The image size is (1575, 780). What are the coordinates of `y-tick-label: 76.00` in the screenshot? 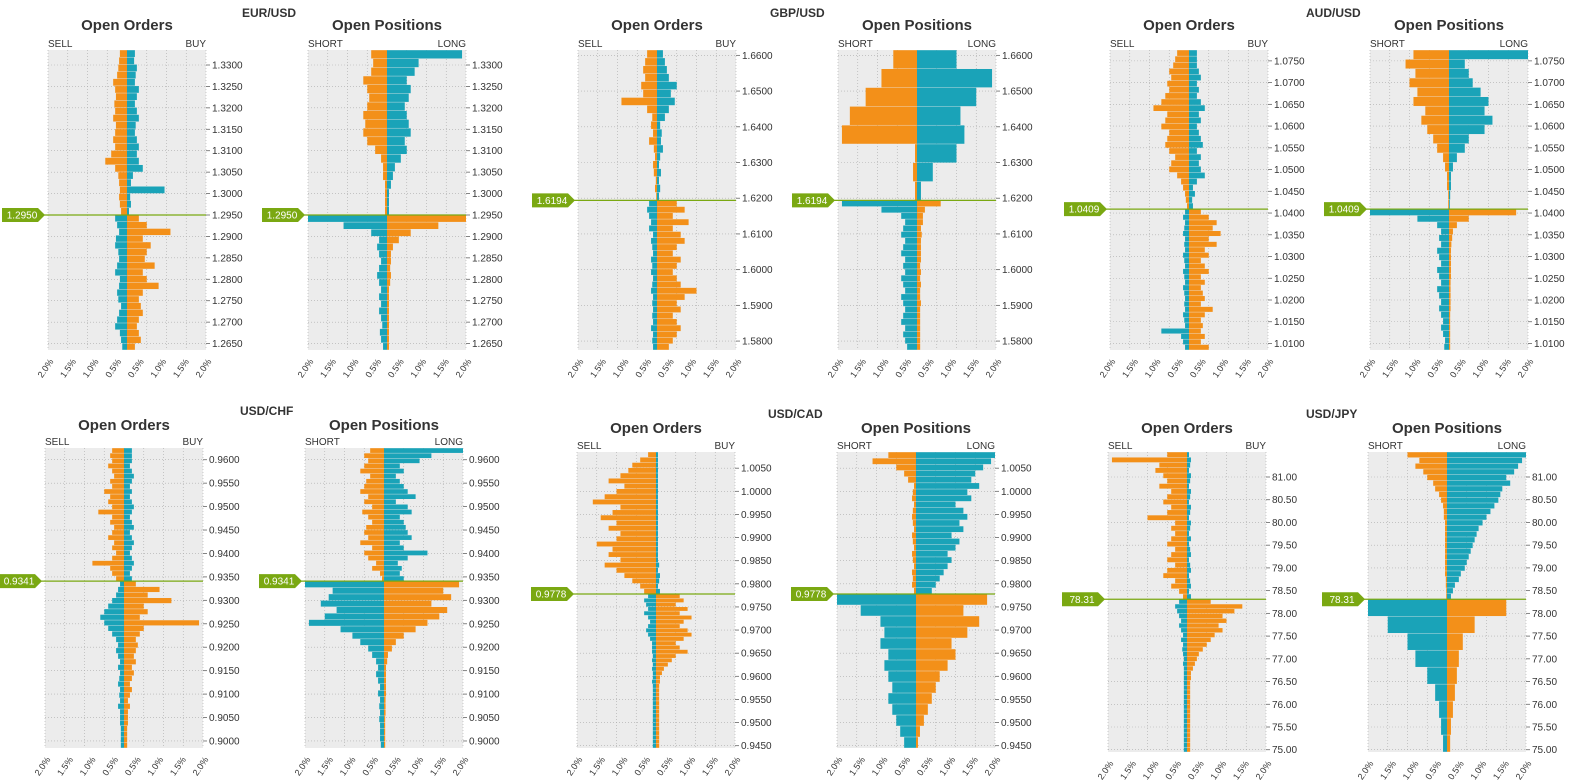 It's located at (1544, 705).